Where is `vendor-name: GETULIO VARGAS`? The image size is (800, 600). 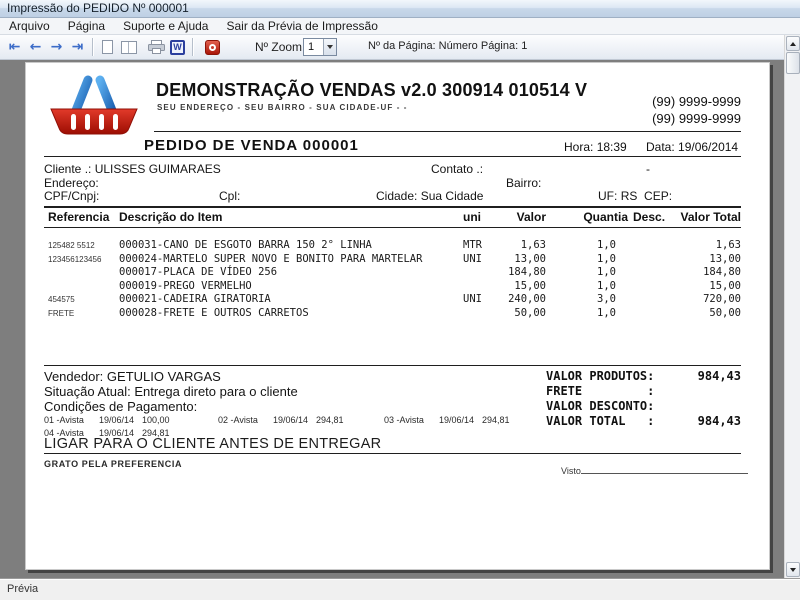
vendor-name: GETULIO VARGAS is located at coordinates (163, 376).